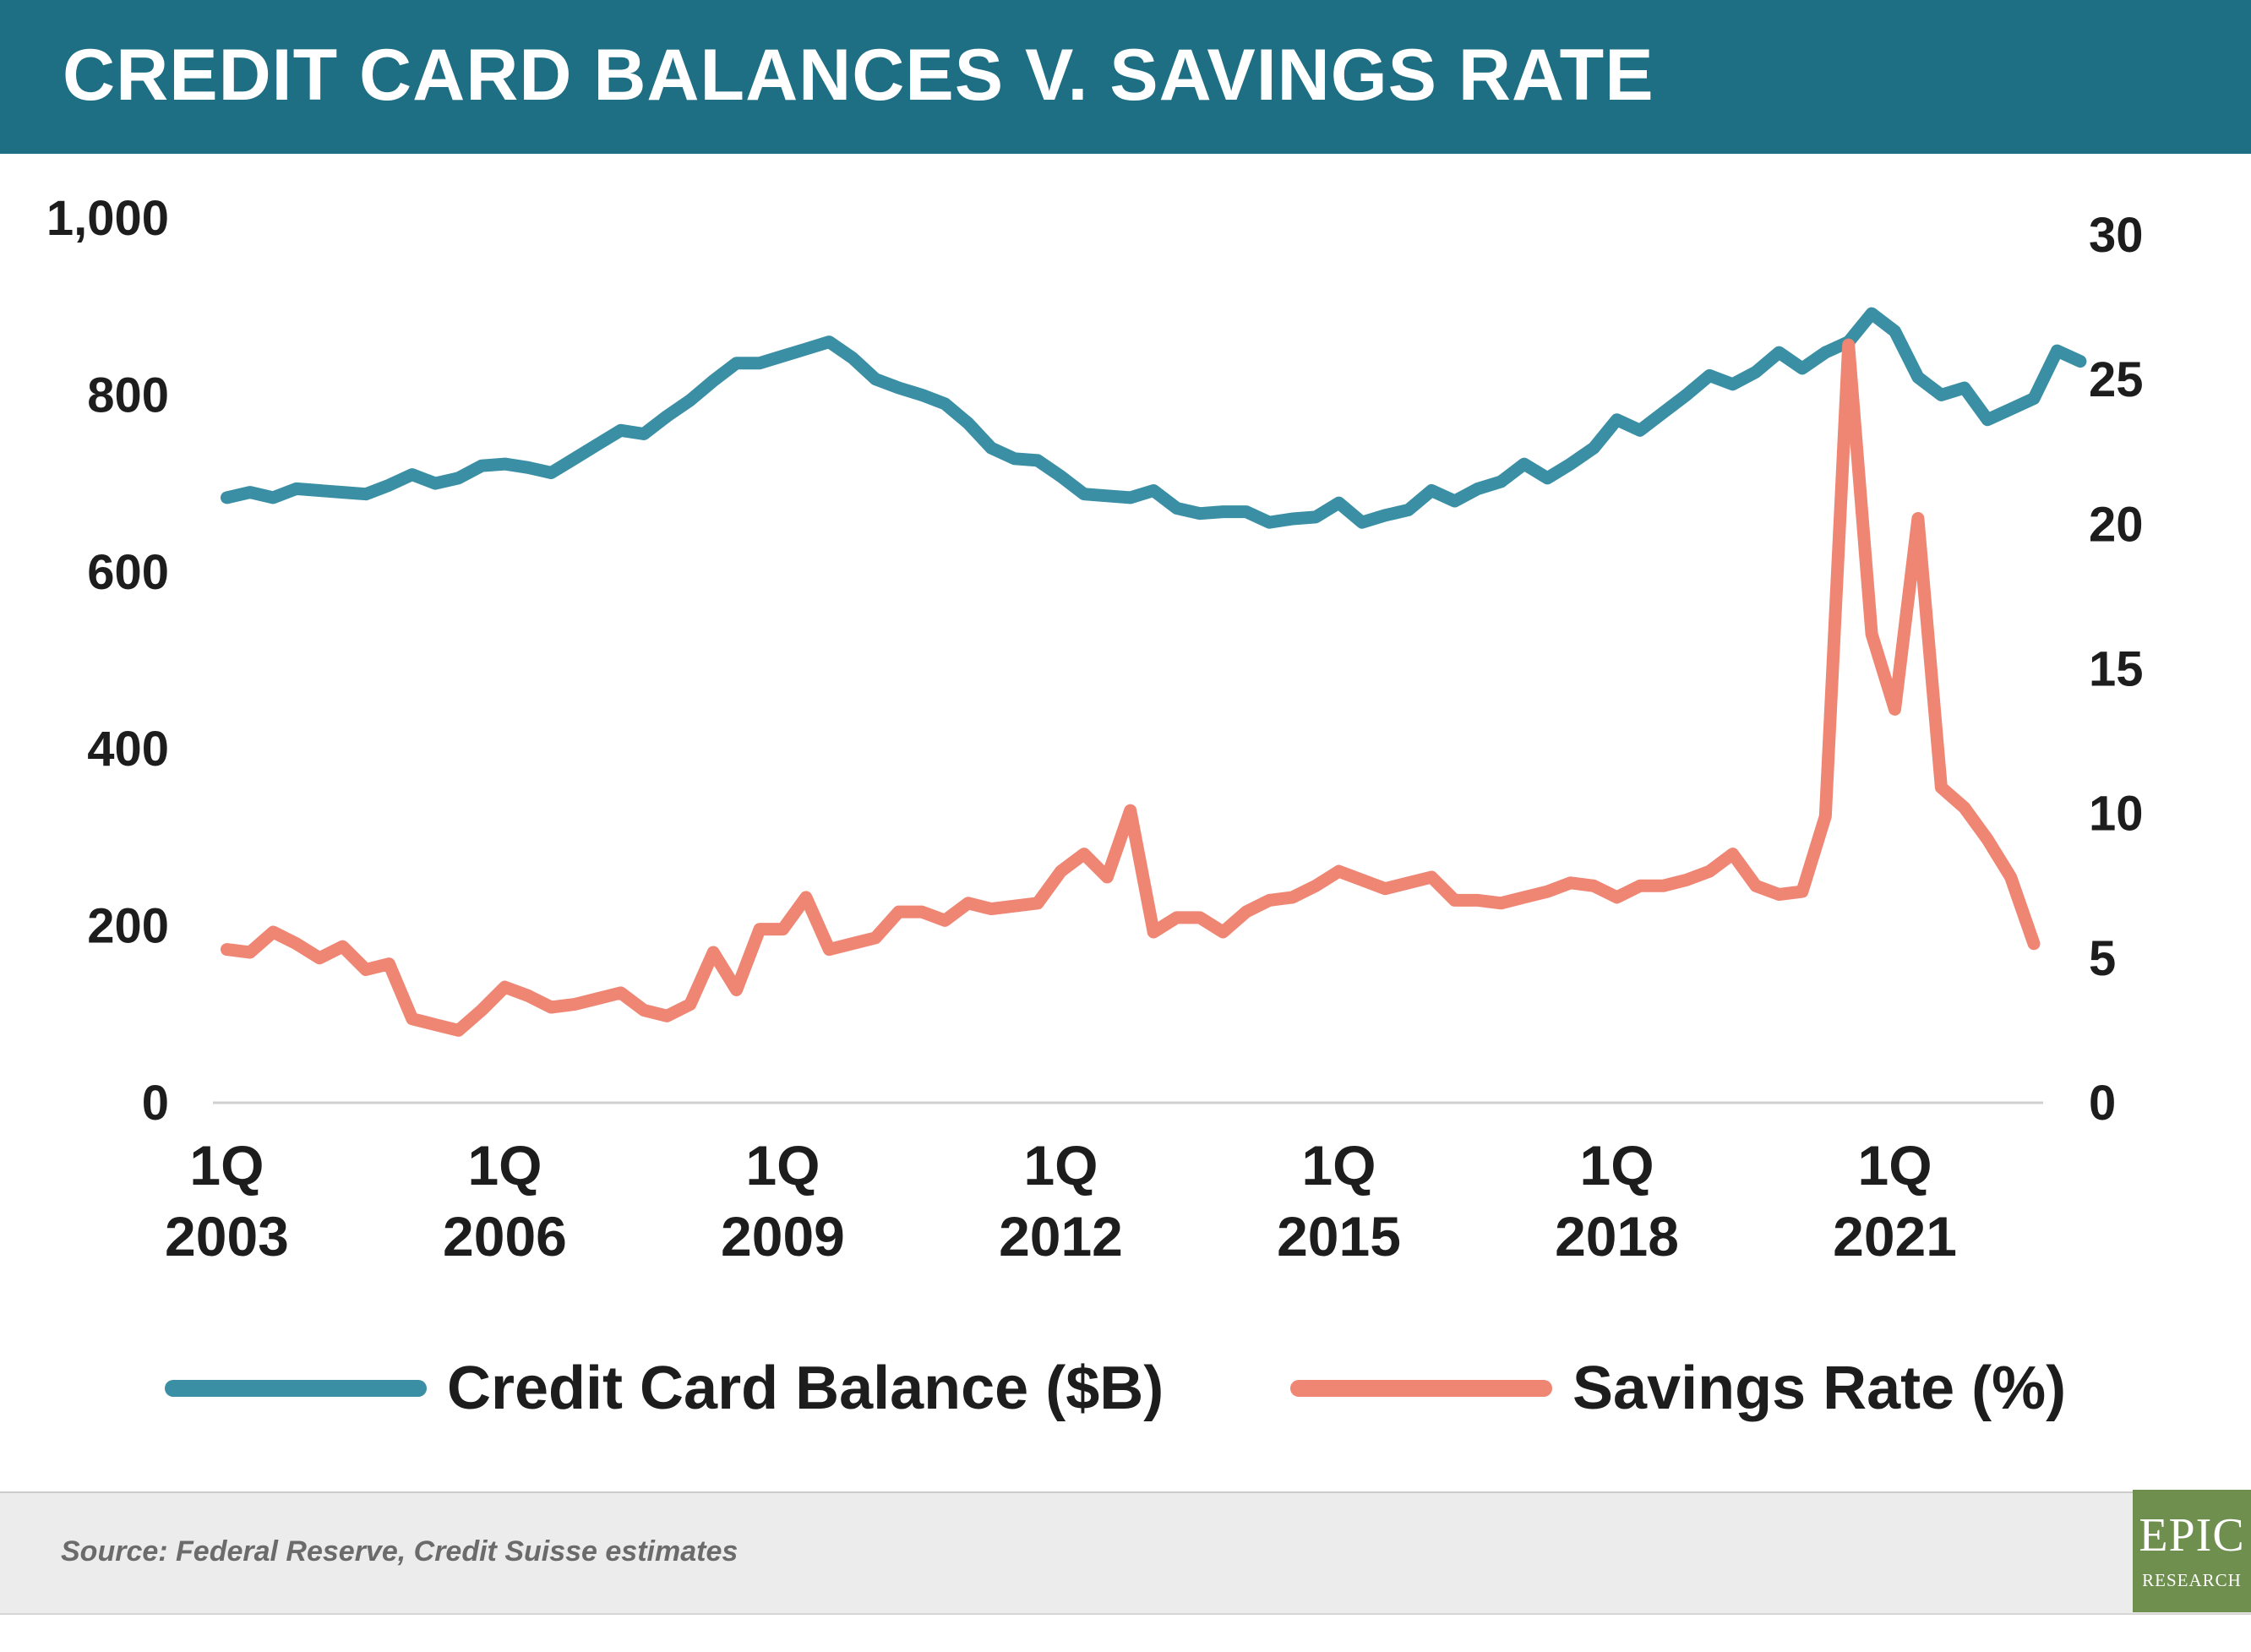 Image resolution: width=2251 pixels, height=1652 pixels. I want to click on y-left-tick-label: 600, so click(128, 572).